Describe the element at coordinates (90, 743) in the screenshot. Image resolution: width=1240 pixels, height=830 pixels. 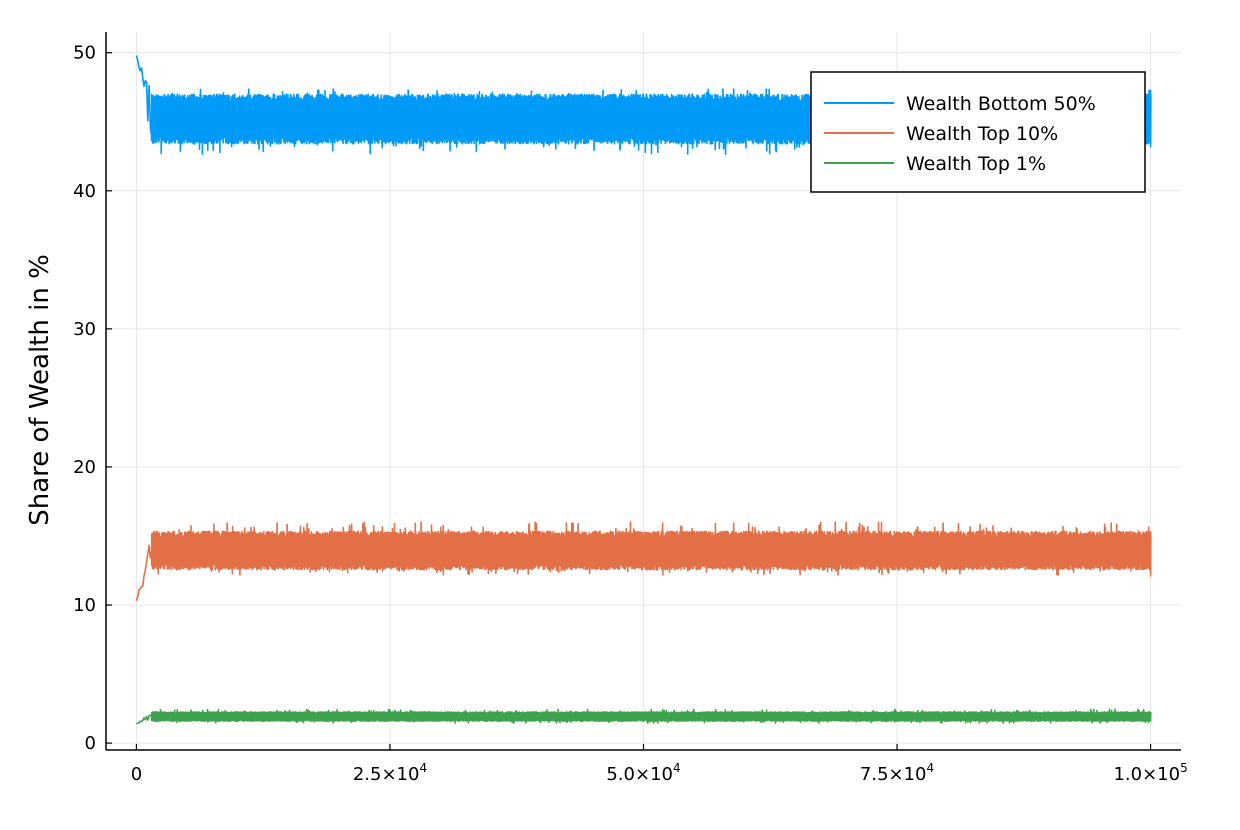
I see `y-tick-label: 0` at that location.